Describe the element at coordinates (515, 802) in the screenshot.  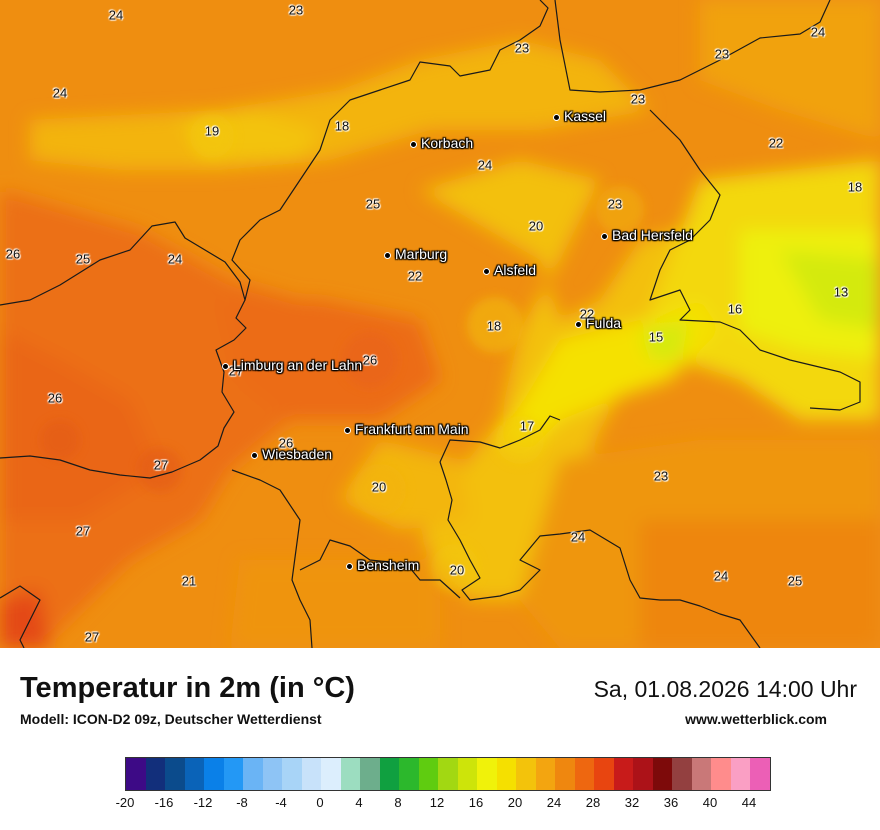
I see `color-scale-tick: 20` at that location.